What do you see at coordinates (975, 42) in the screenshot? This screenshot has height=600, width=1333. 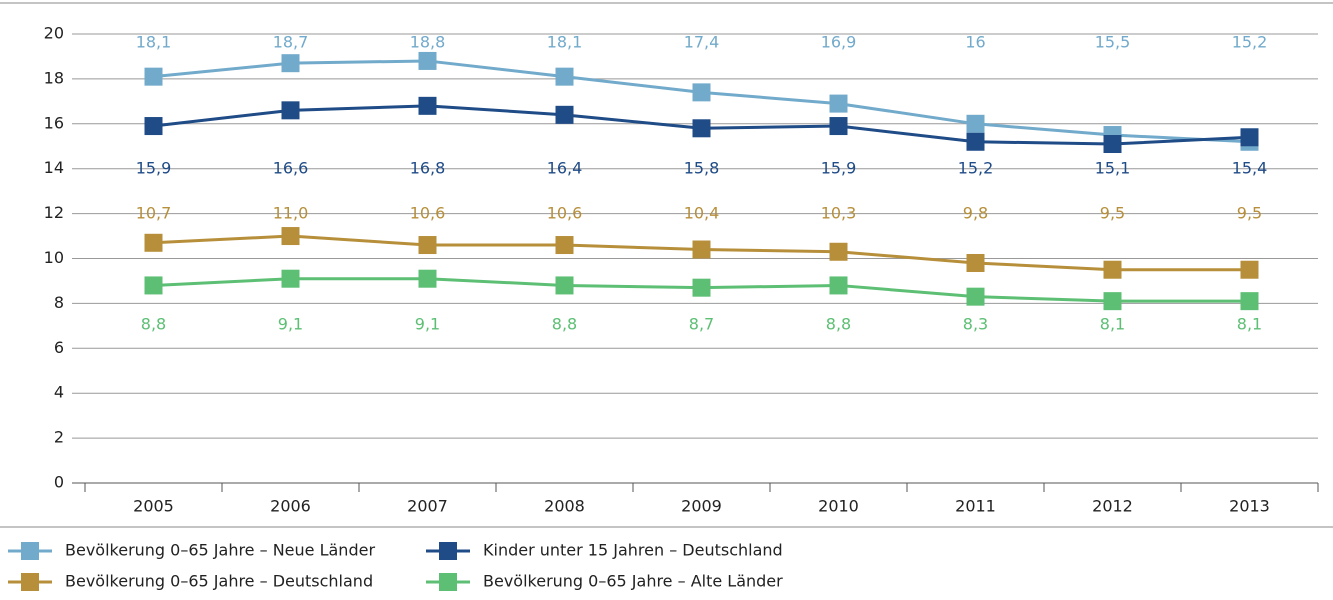 I see `data-label: 16` at bounding box center [975, 42].